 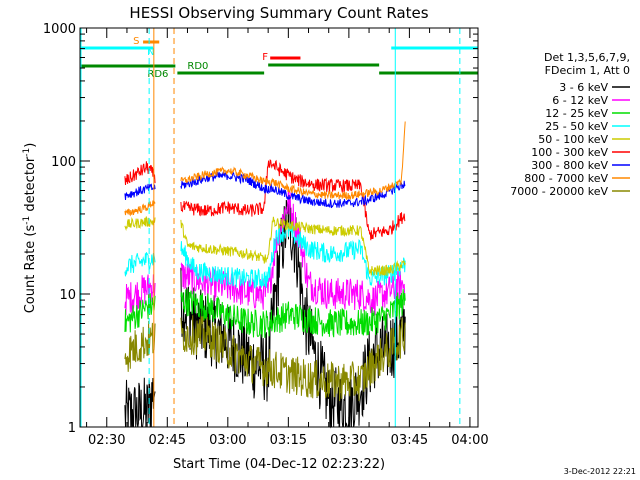 What do you see at coordinates (600, 471) in the screenshot?
I see `date-stamp: 3-Dec-2012 22:21` at bounding box center [600, 471].